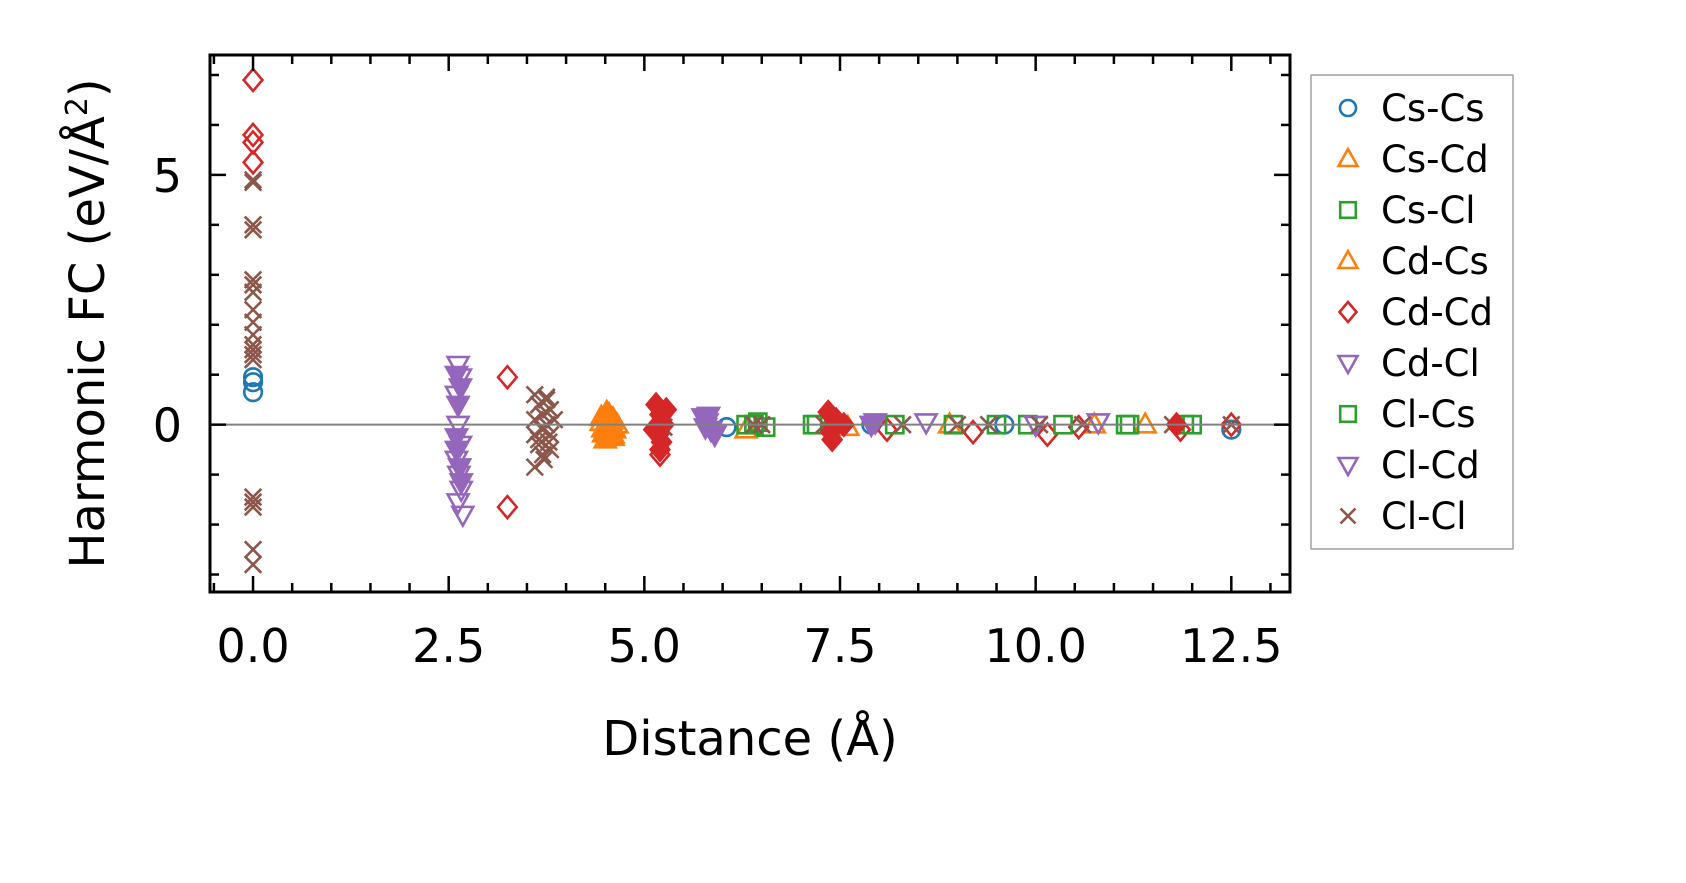 This screenshot has width=1686, height=883. Describe the element at coordinates (1435, 159) in the screenshot. I see `legend-label: Cs-Cd` at that location.